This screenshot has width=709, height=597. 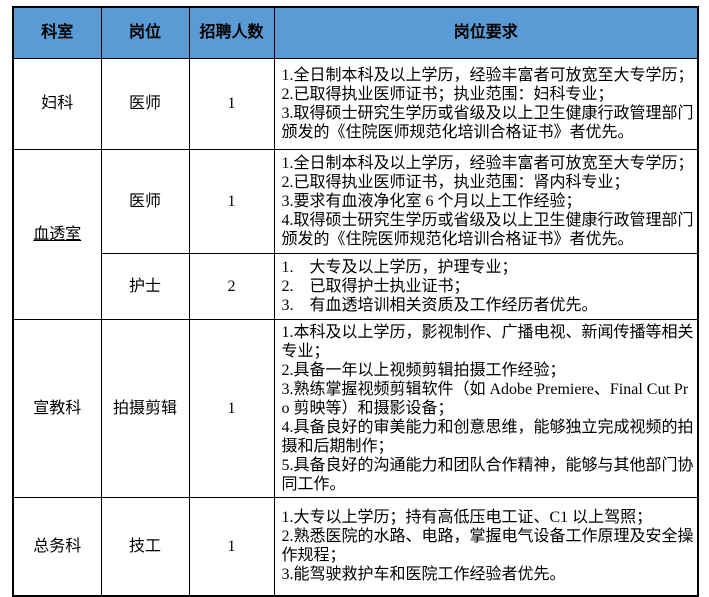 What do you see at coordinates (57, 103) in the screenshot?
I see `department-cell: 妇科` at bounding box center [57, 103].